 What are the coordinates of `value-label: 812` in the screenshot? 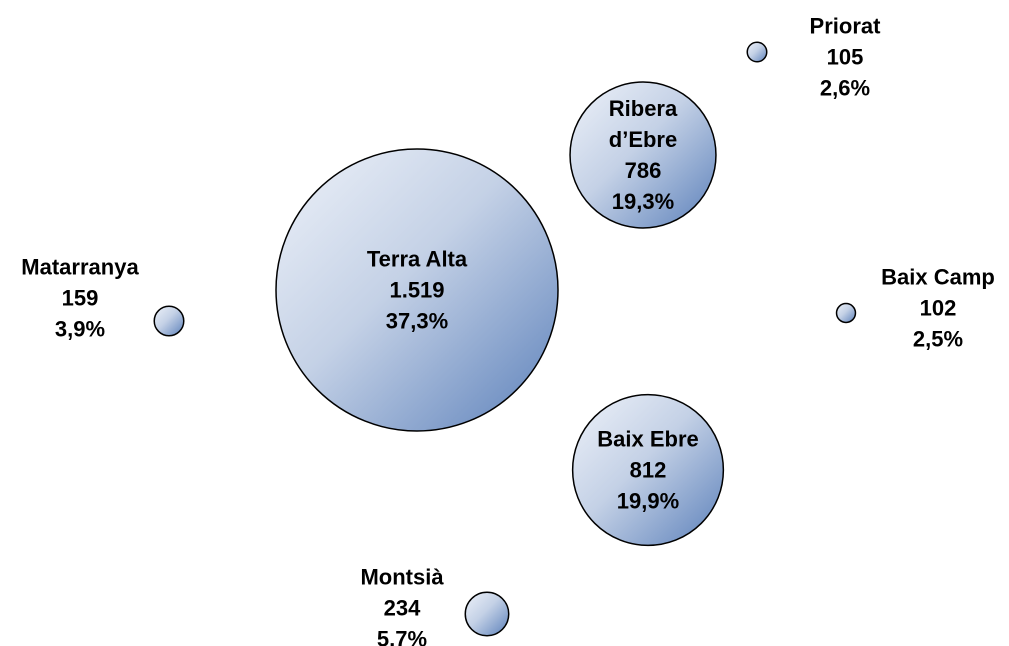 It's located at (648, 470).